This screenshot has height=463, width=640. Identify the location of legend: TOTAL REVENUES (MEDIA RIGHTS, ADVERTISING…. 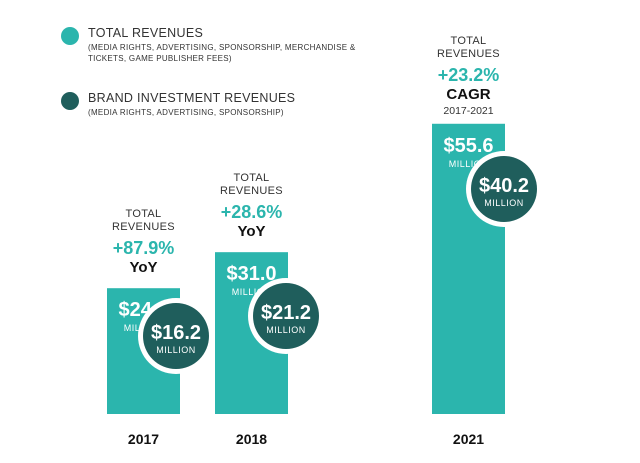
(208, 71).